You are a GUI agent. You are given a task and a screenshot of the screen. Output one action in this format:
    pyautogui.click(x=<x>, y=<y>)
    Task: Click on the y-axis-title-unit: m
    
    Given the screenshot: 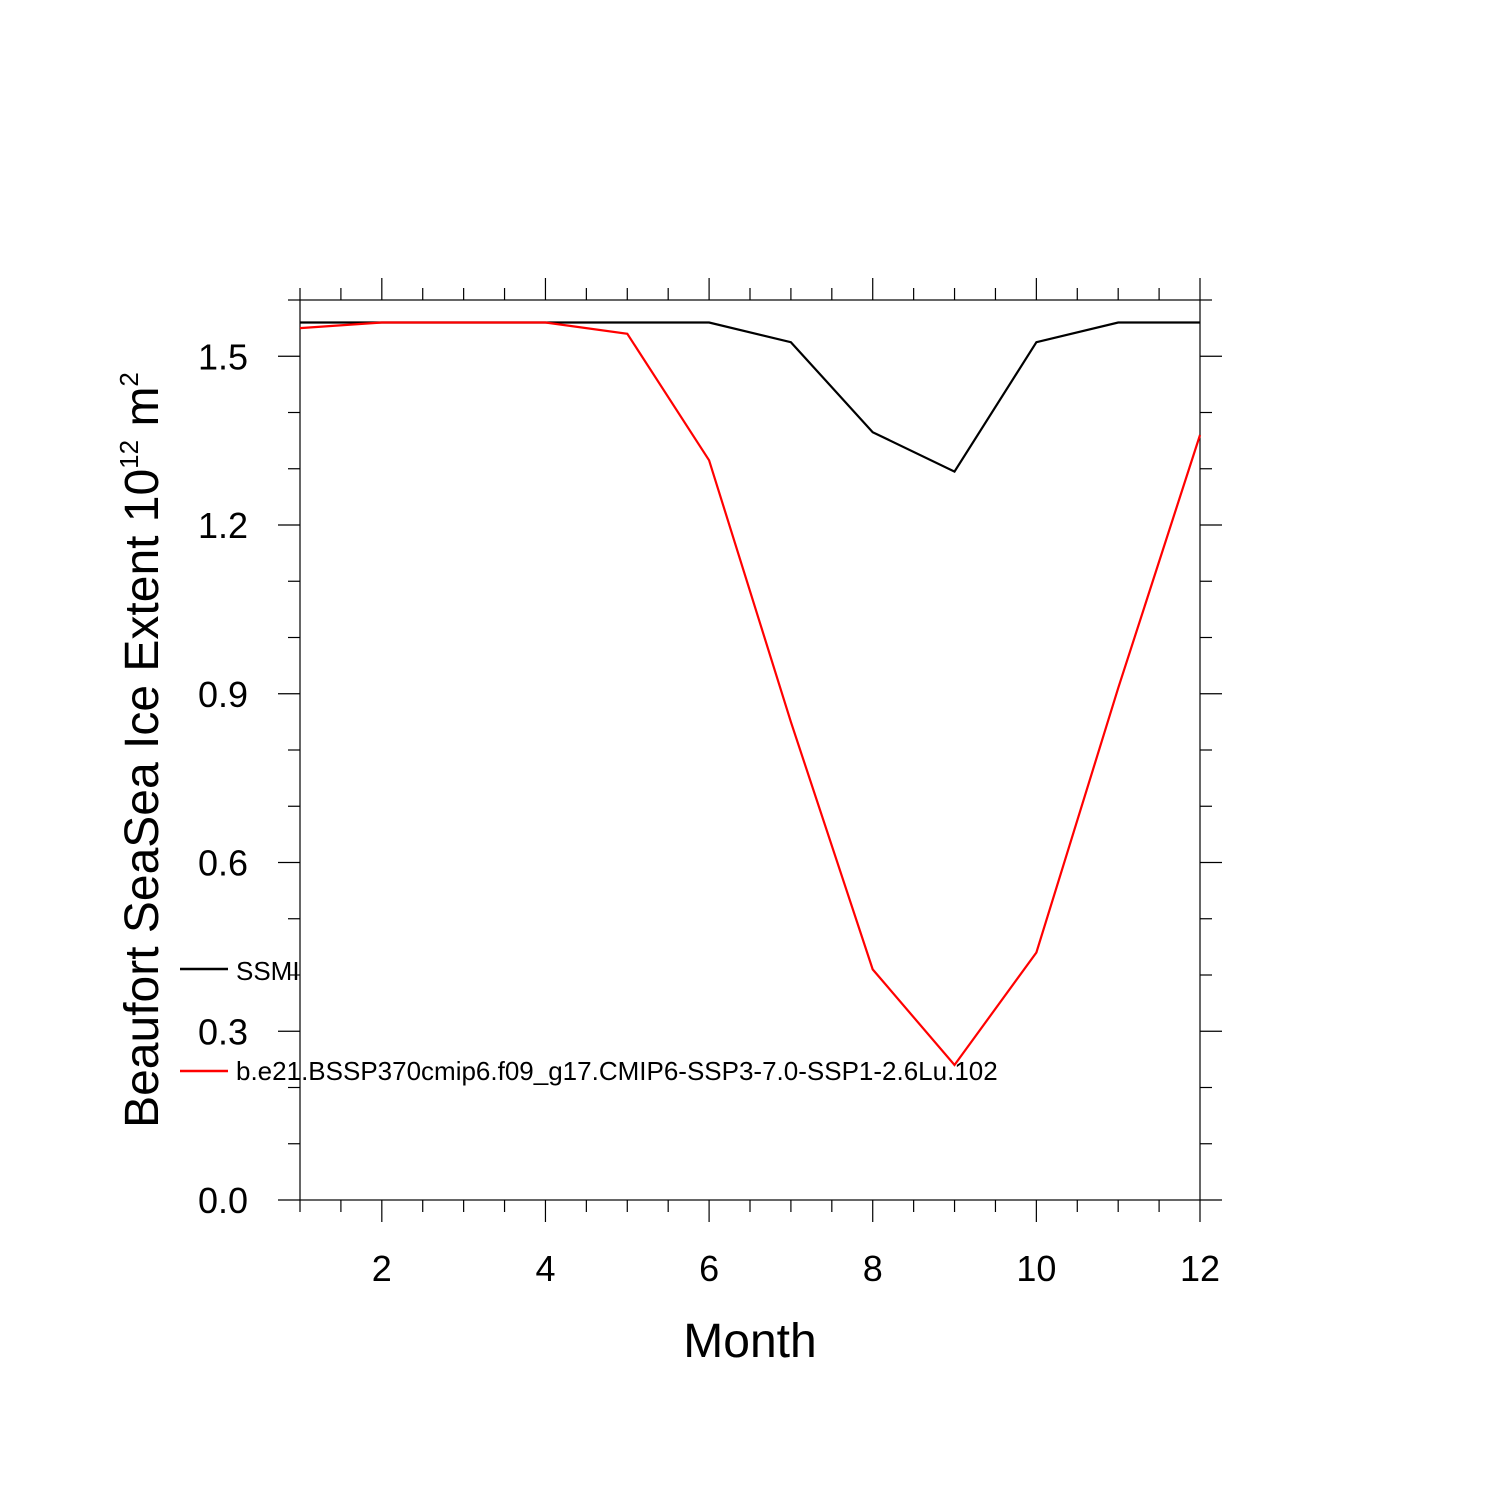 What is the action you would take?
    pyautogui.click(x=142, y=413)
    